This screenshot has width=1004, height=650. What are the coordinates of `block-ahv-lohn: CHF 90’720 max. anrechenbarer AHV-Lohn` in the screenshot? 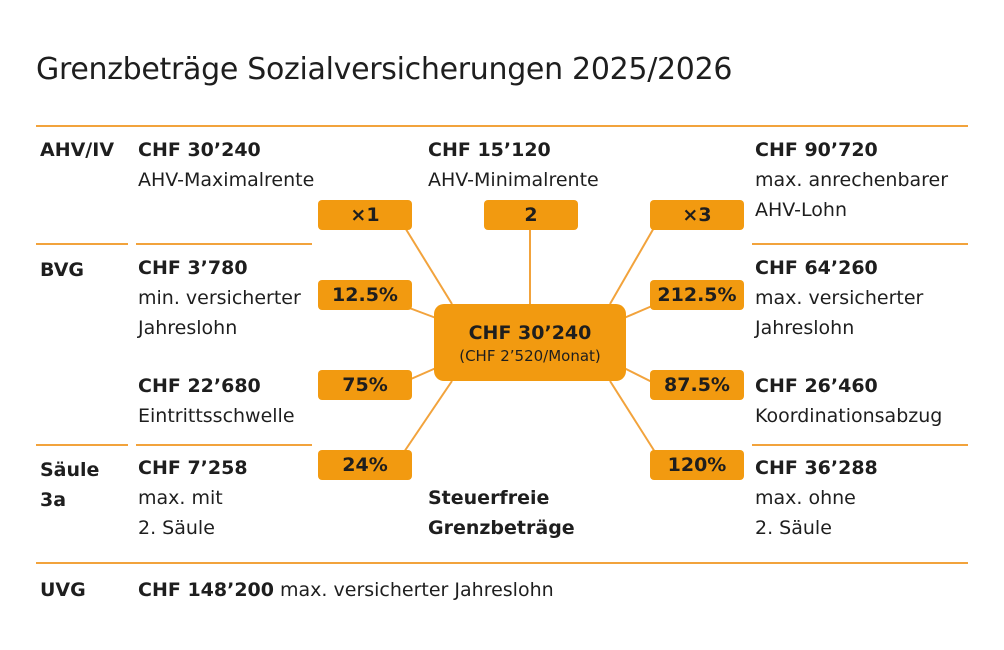 It's located at (851, 180).